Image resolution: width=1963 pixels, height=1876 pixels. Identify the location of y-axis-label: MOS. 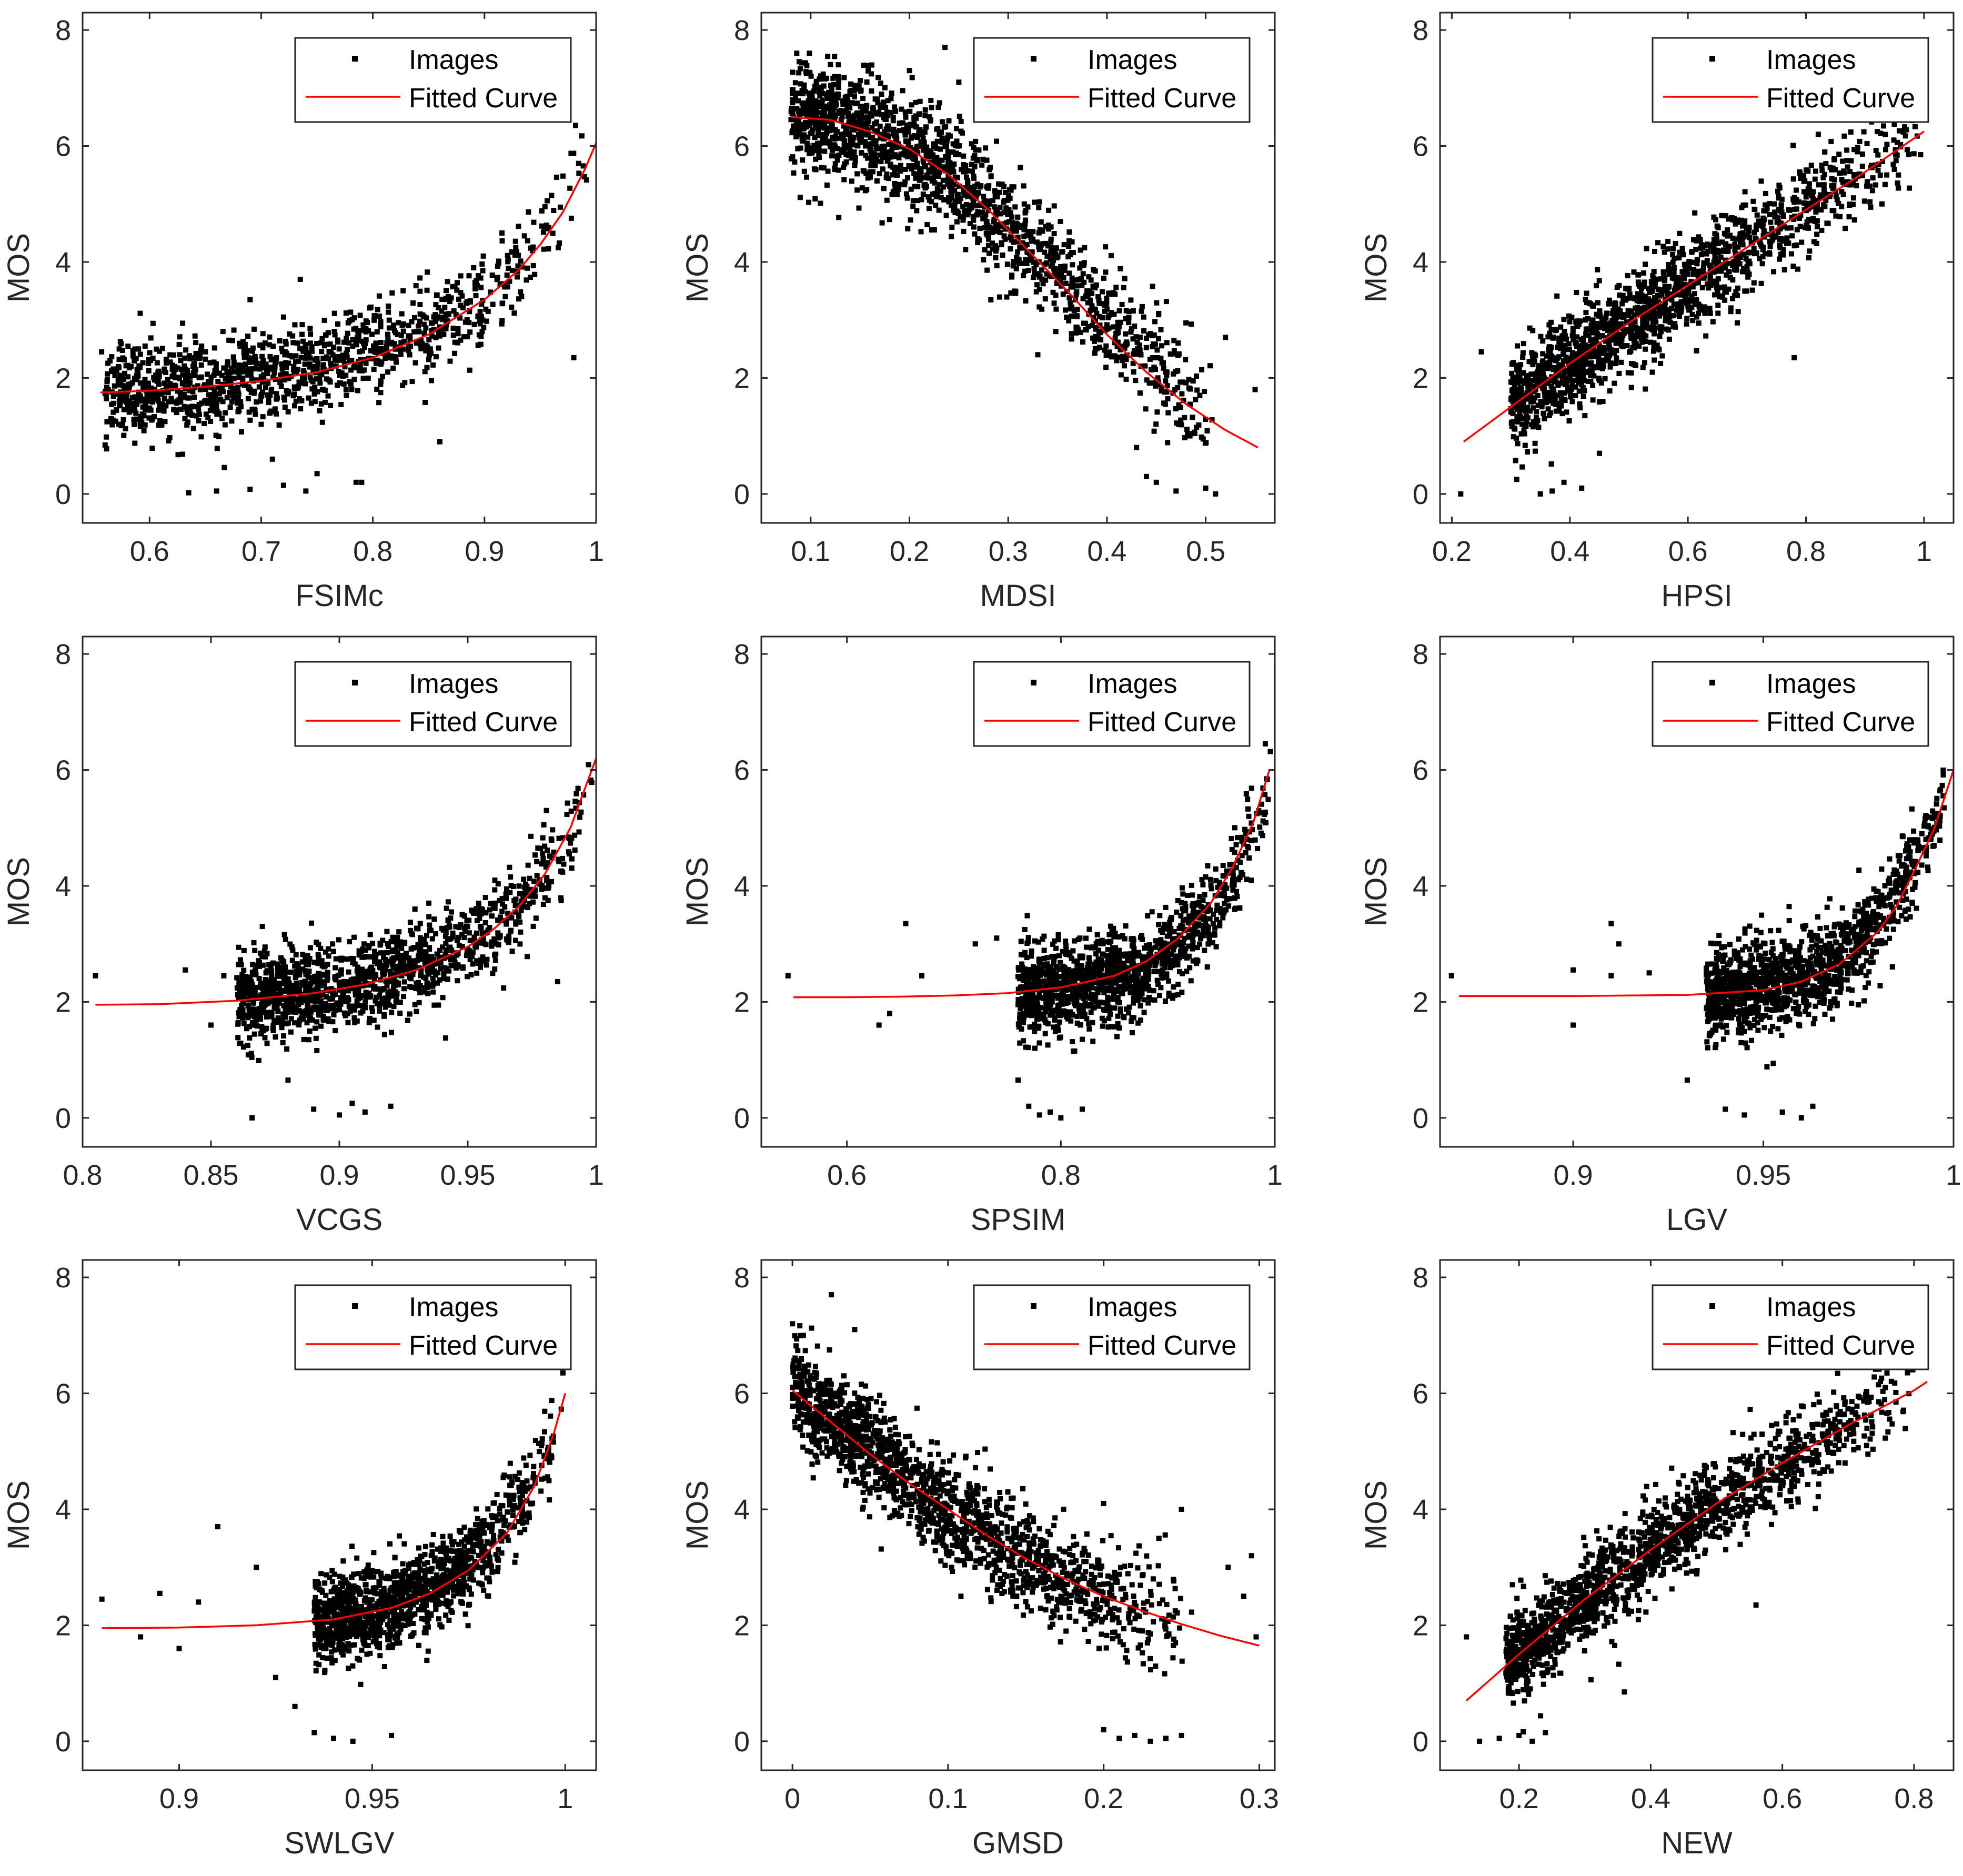
(1376, 268).